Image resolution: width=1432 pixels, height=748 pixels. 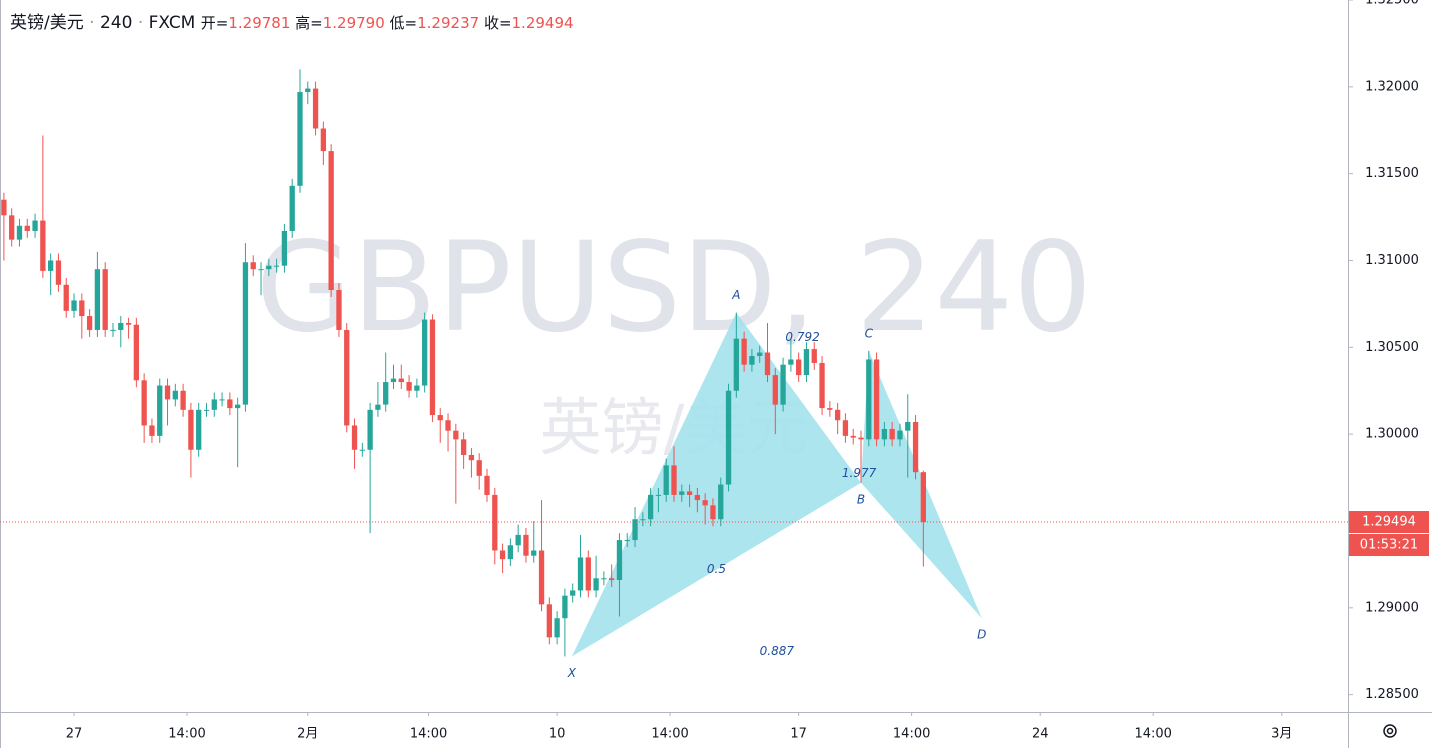 I want to click on ohlc-value: 1.29237, so click(x=448, y=23).